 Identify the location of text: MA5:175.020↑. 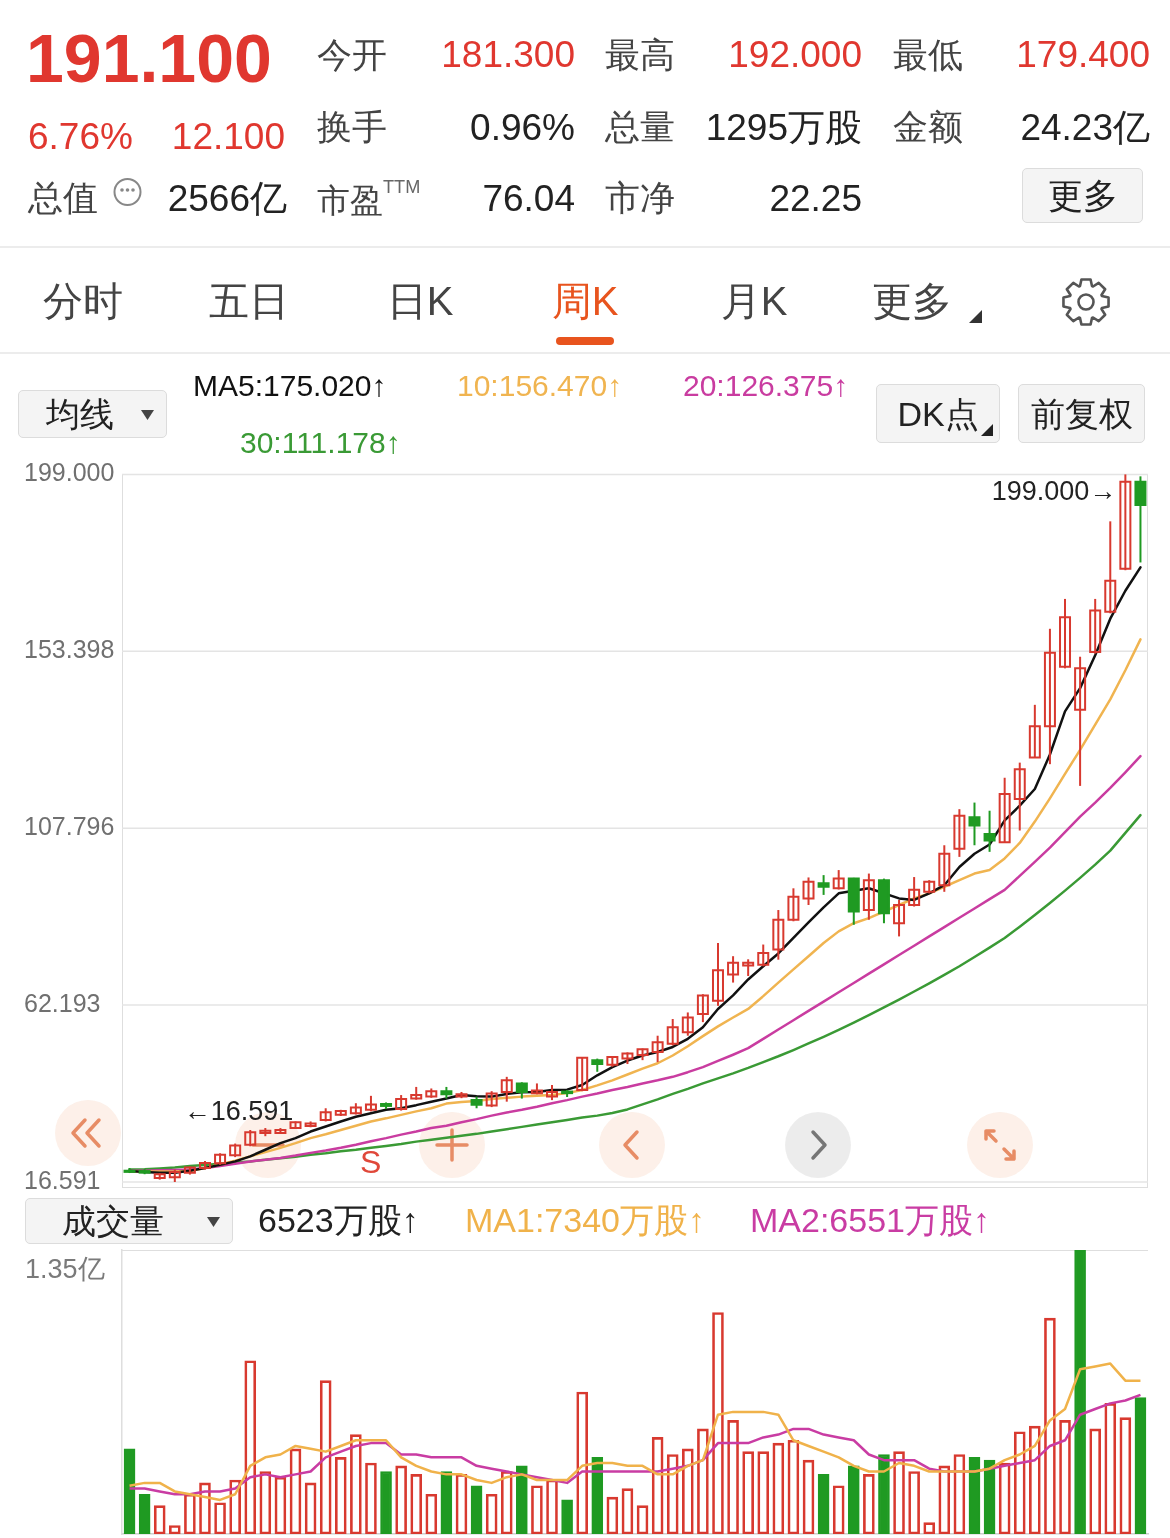
(290, 385).